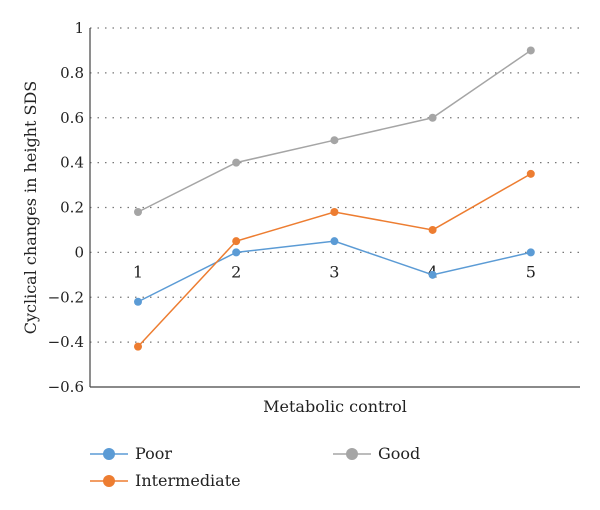 The width and height of the screenshot is (600, 510). What do you see at coordinates (188, 480) in the screenshot?
I see `legend-label-intermediate: Intermediate` at bounding box center [188, 480].